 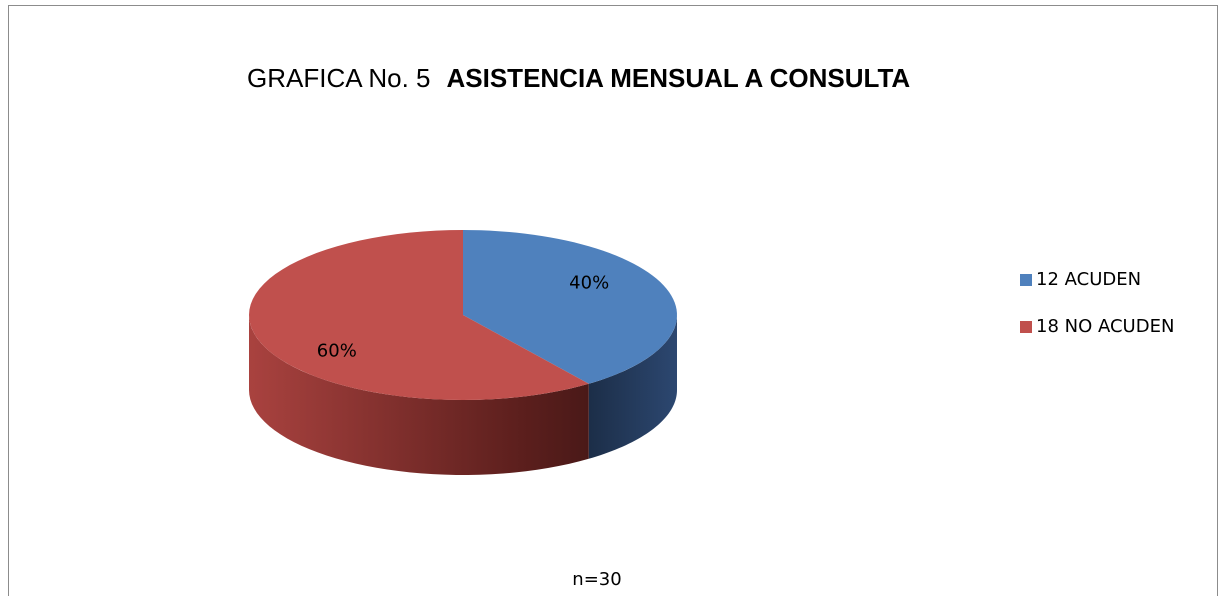 What do you see at coordinates (1088, 279) in the screenshot?
I see `legend-label: 12 ACUDEN` at bounding box center [1088, 279].